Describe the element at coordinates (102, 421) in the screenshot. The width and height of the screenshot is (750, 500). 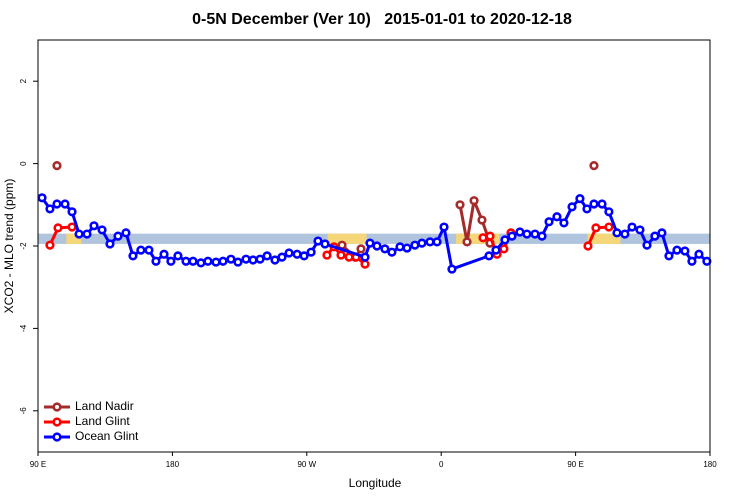
I see `legend-label: Land Glint` at that location.